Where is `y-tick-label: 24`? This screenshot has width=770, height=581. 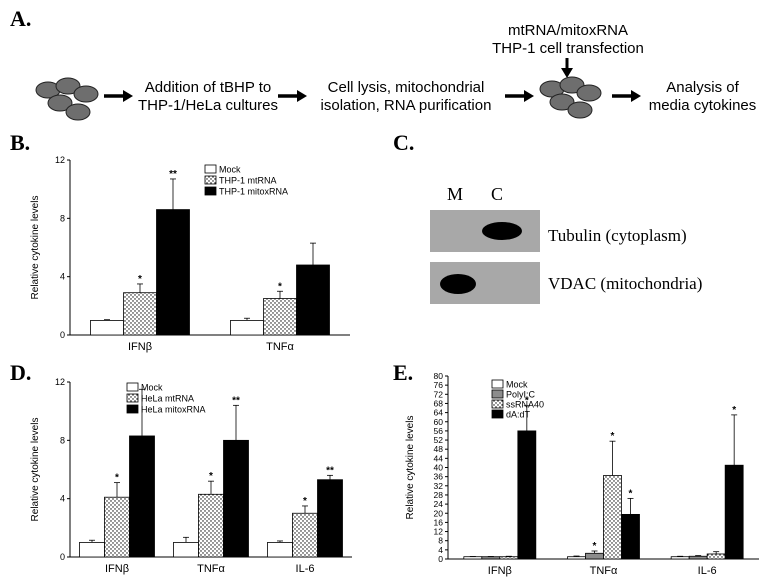 y-tick-label: 24 is located at coordinates (439, 504).